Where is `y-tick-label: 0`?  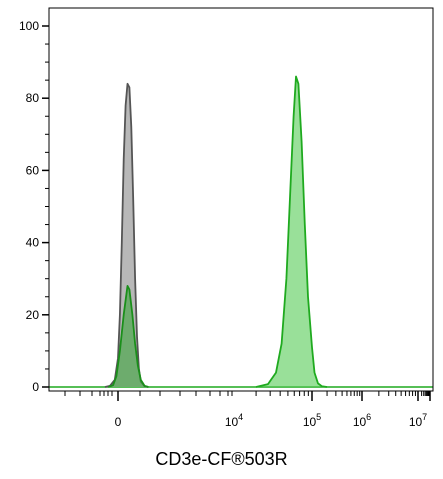 y-tick-label: 0 is located at coordinates (35, 387).